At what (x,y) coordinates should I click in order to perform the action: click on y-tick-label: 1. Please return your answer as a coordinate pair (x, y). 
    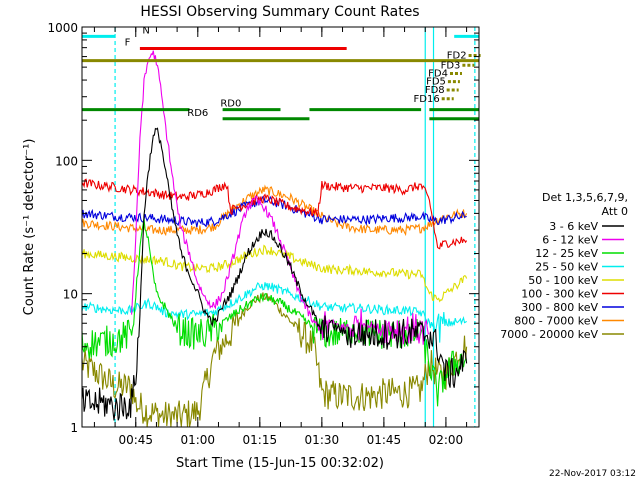
    Looking at the image, I should click on (74, 428).